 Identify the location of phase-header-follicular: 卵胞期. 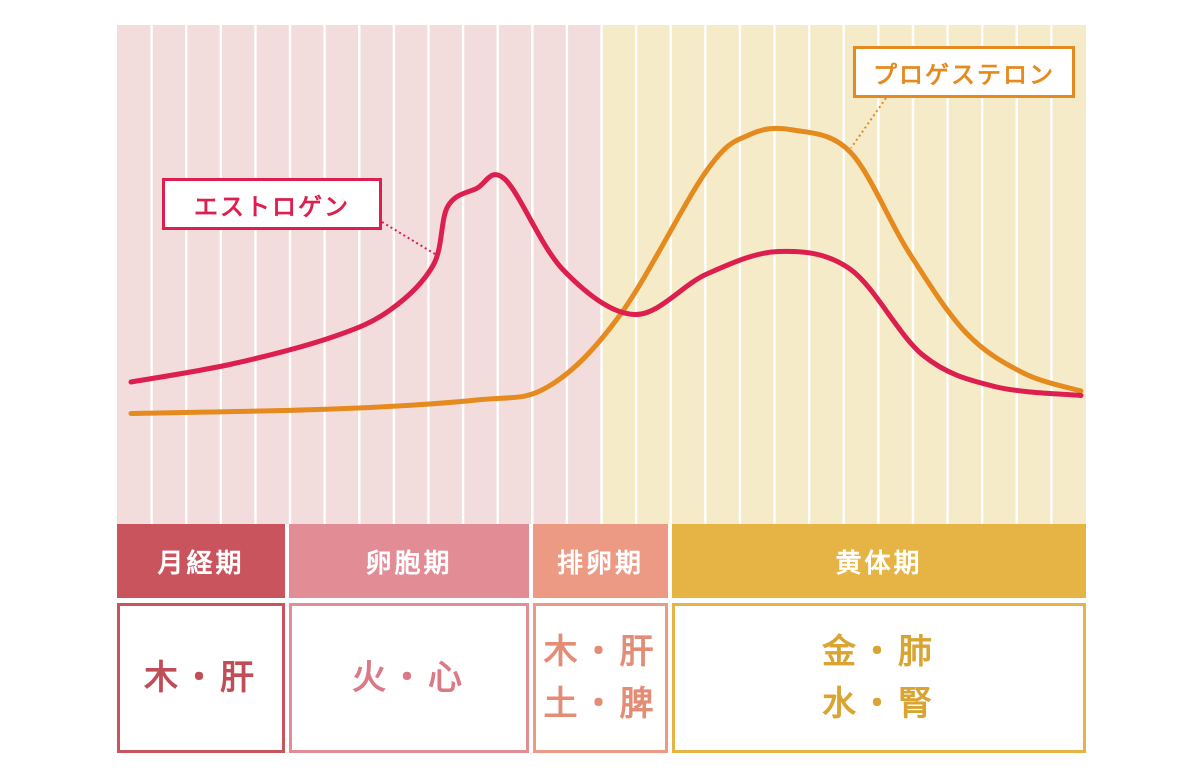
(409, 561).